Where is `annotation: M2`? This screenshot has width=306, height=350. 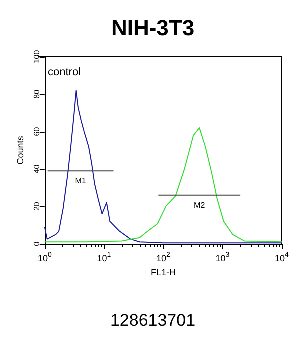 annotation: M2 is located at coordinates (200, 205).